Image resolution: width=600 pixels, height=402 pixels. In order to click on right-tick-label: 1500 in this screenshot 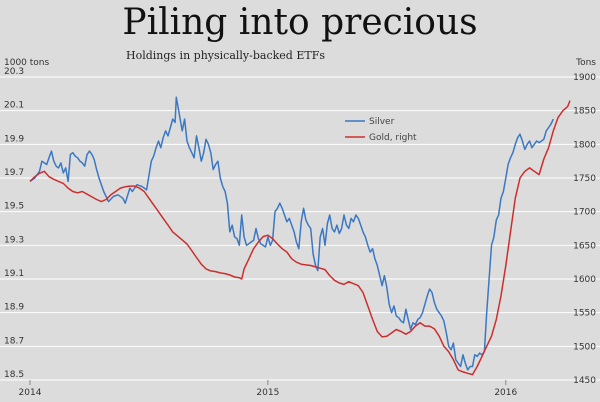, I will do `click(584, 347)`.